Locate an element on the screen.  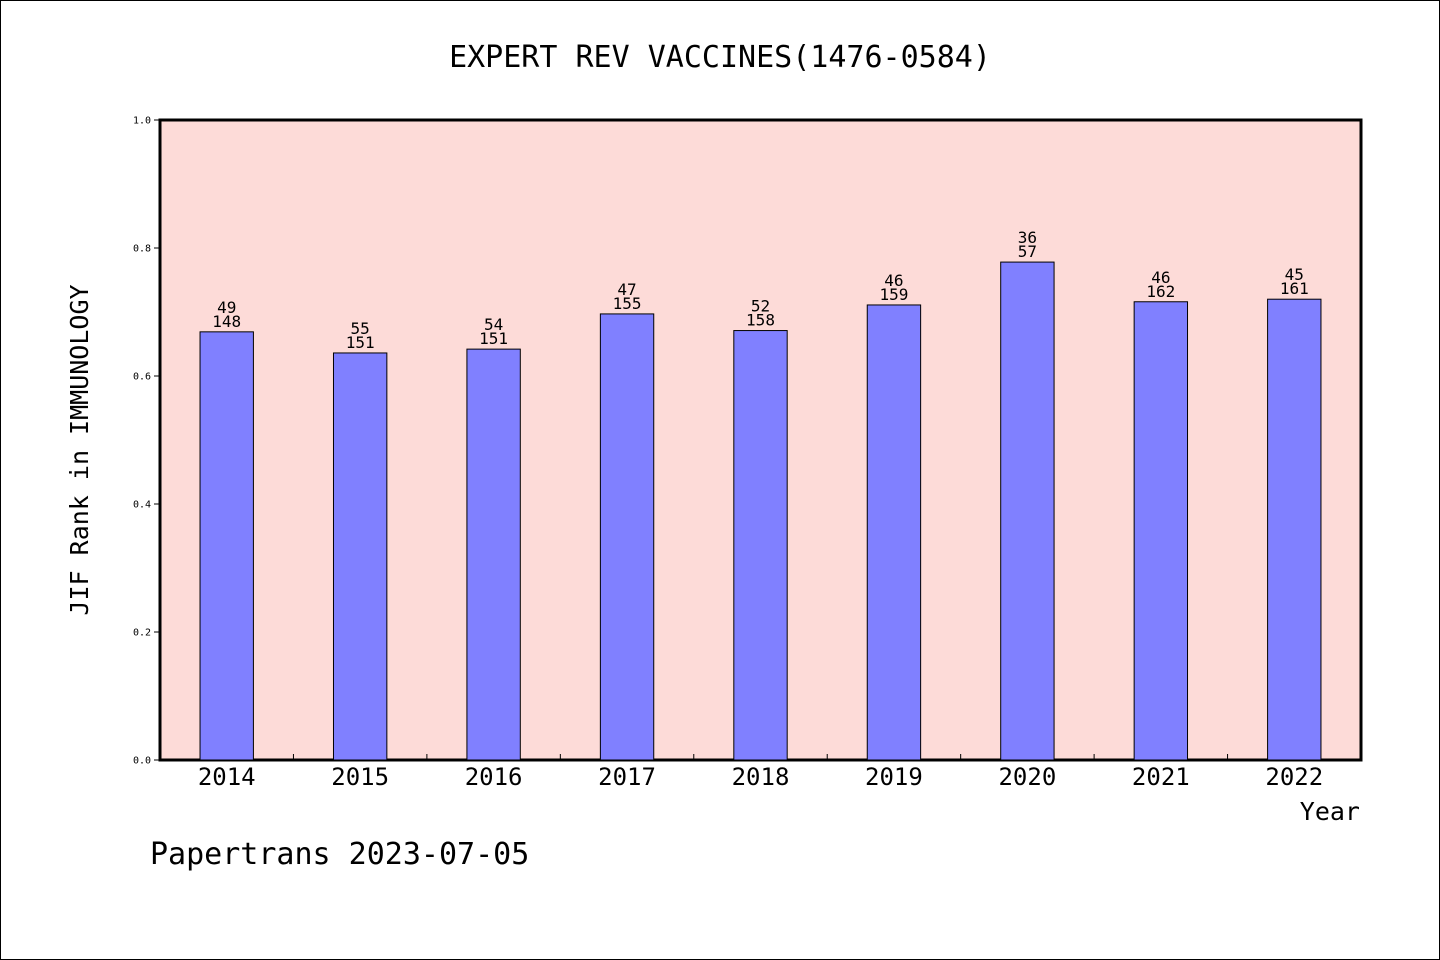
y-tick-label: 0.4 is located at coordinates (142, 505).